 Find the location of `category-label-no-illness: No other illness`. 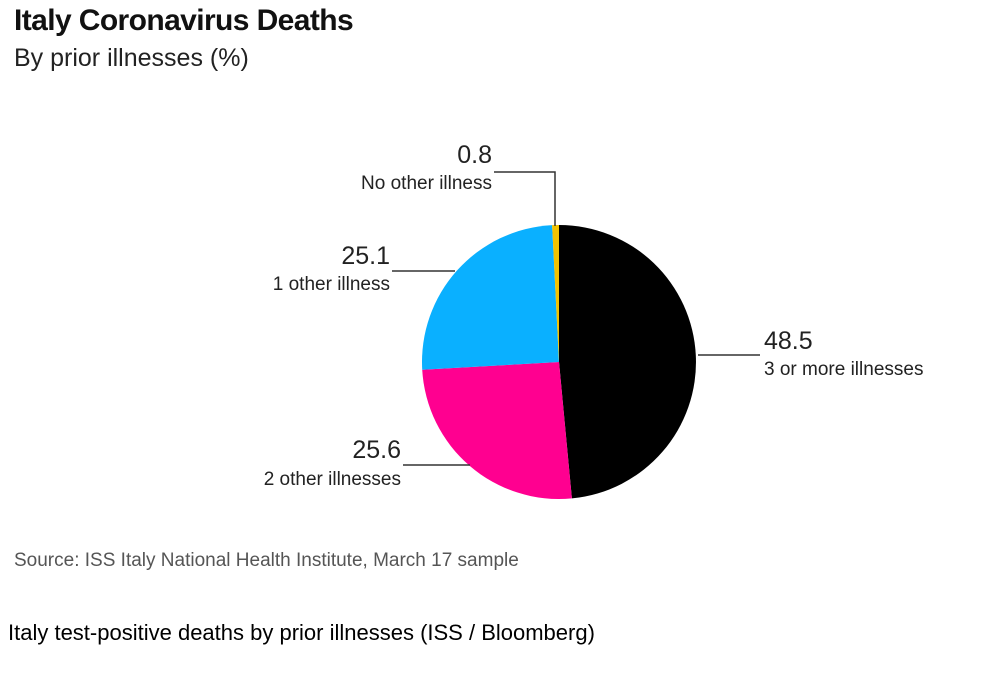

category-label-no-illness: No other illness is located at coordinates (426, 183).